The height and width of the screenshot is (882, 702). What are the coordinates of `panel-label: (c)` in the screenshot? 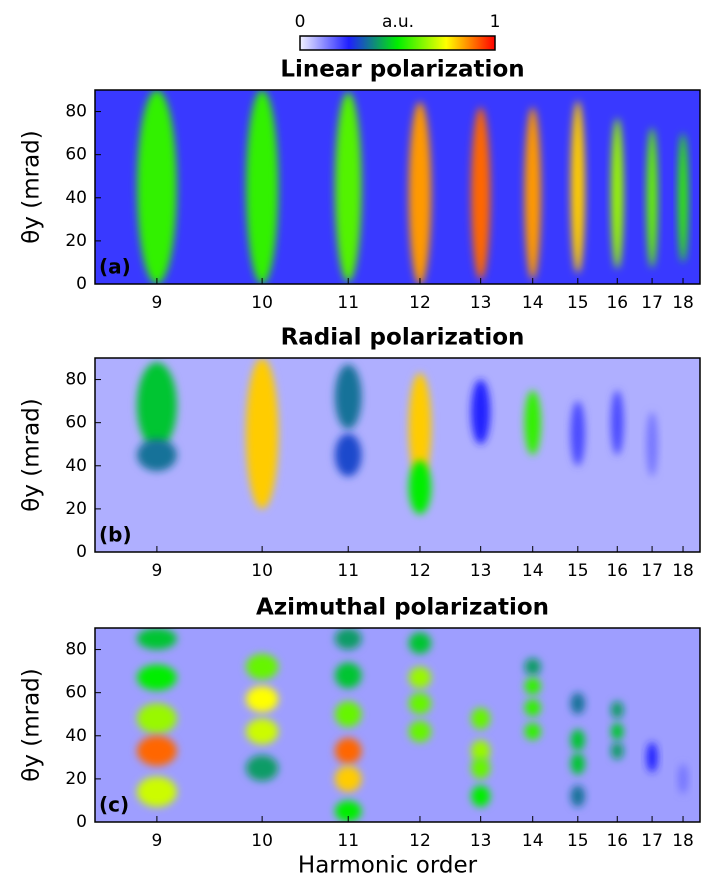 It's located at (114, 805).